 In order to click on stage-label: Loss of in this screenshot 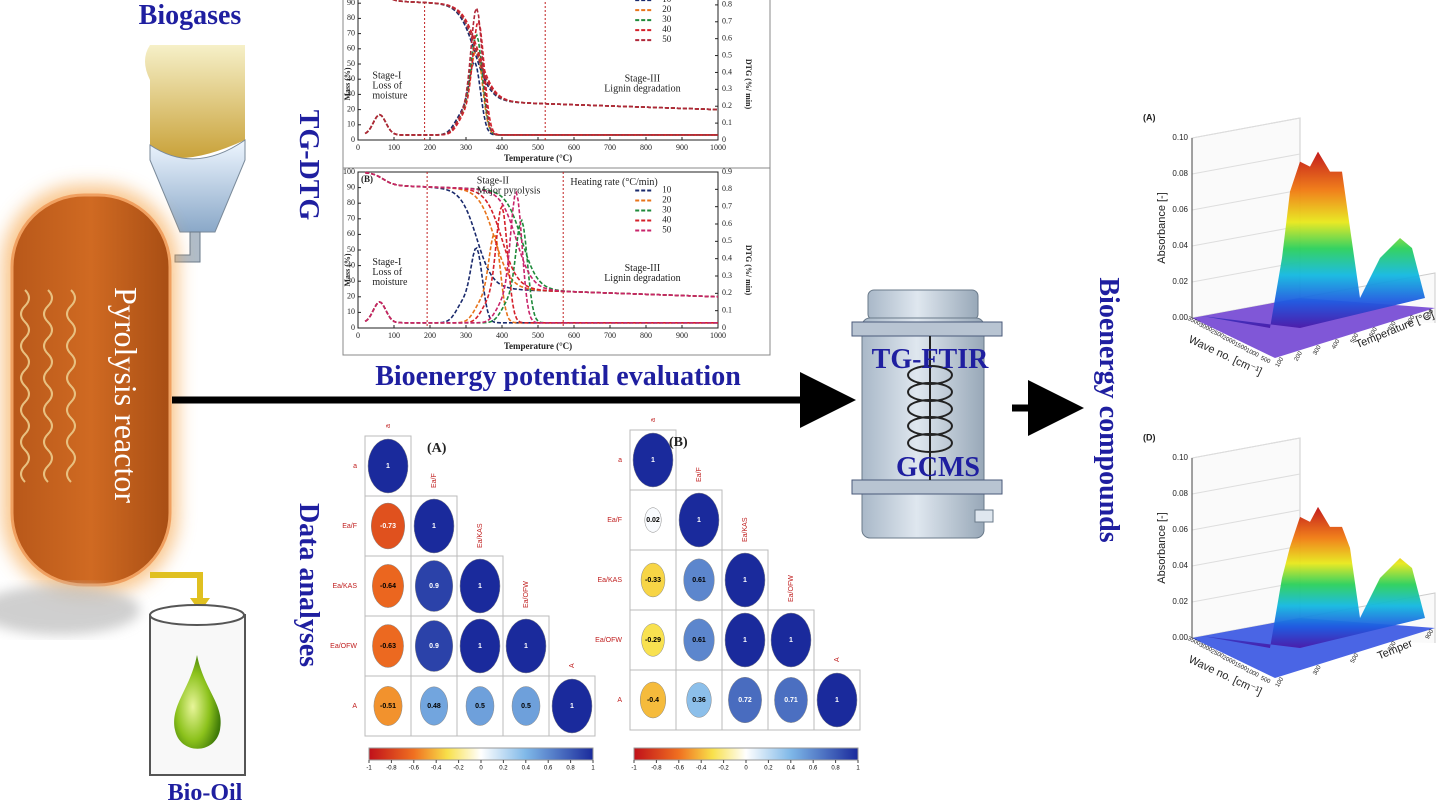, I will do `click(387, 272)`.